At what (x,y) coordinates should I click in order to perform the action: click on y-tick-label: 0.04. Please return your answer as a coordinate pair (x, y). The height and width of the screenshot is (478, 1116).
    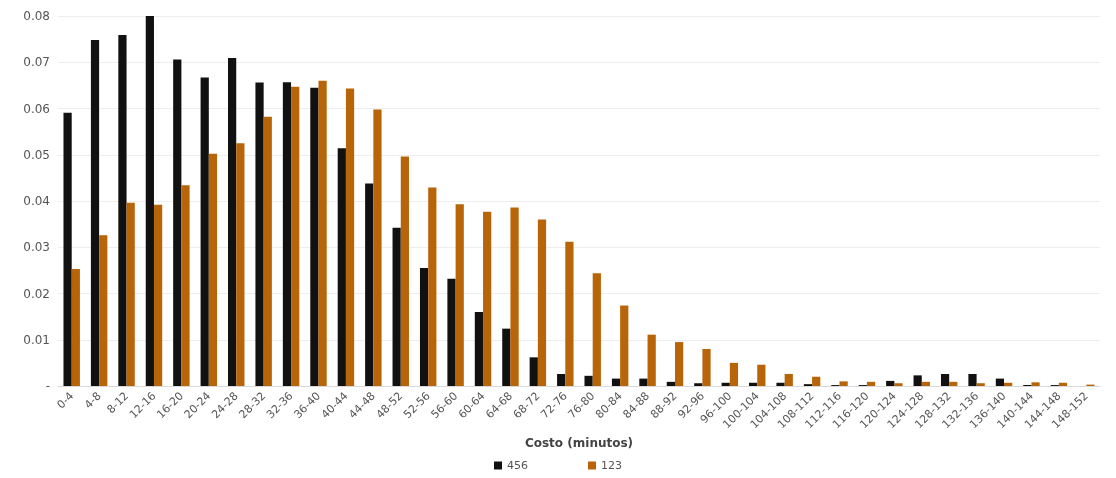
    Looking at the image, I should click on (36, 201).